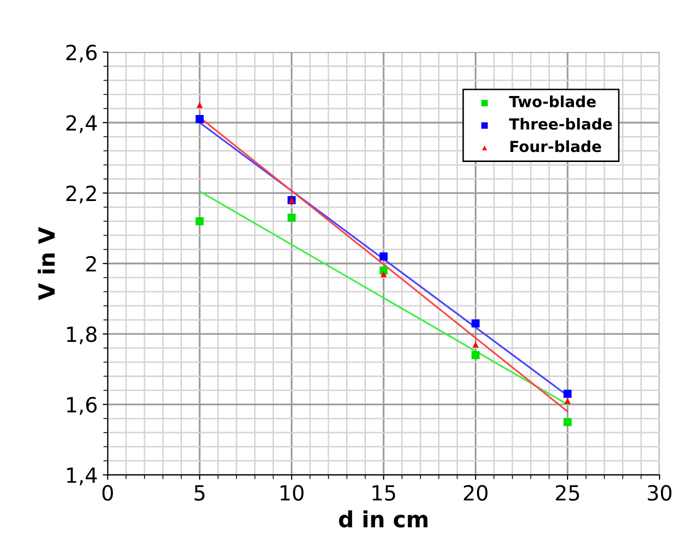 The height and width of the screenshot is (549, 673). I want to click on y-tick-label: 2,2, so click(81, 195).